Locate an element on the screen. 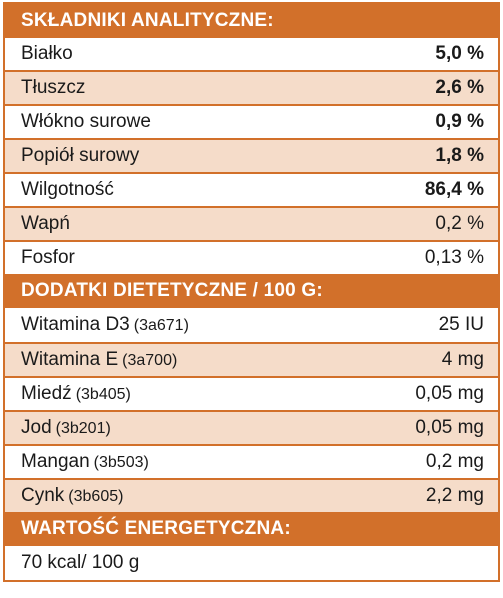 Image resolution: width=503 pixels, height=598 pixels. additive-name: Miedź is located at coordinates (46, 393).